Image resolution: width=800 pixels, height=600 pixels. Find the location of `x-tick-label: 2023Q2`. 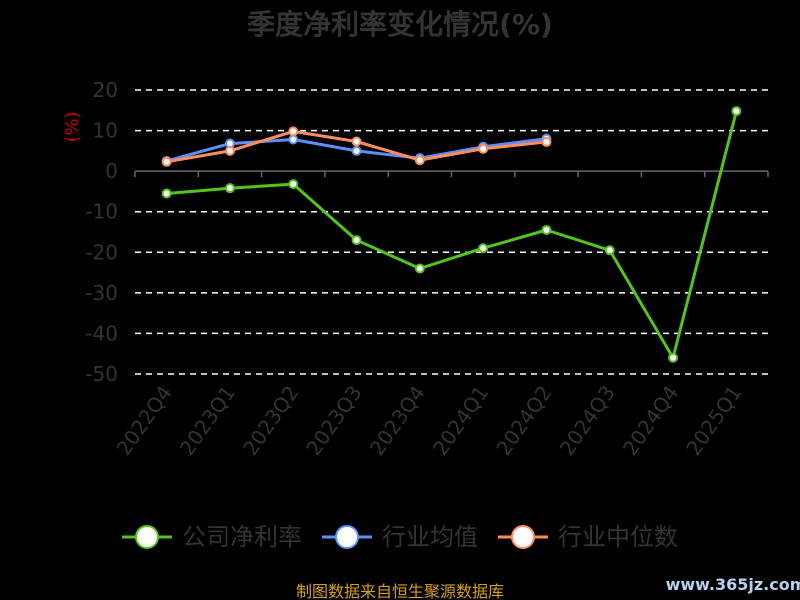

x-tick-label: 2023Q2 is located at coordinates (270, 420).